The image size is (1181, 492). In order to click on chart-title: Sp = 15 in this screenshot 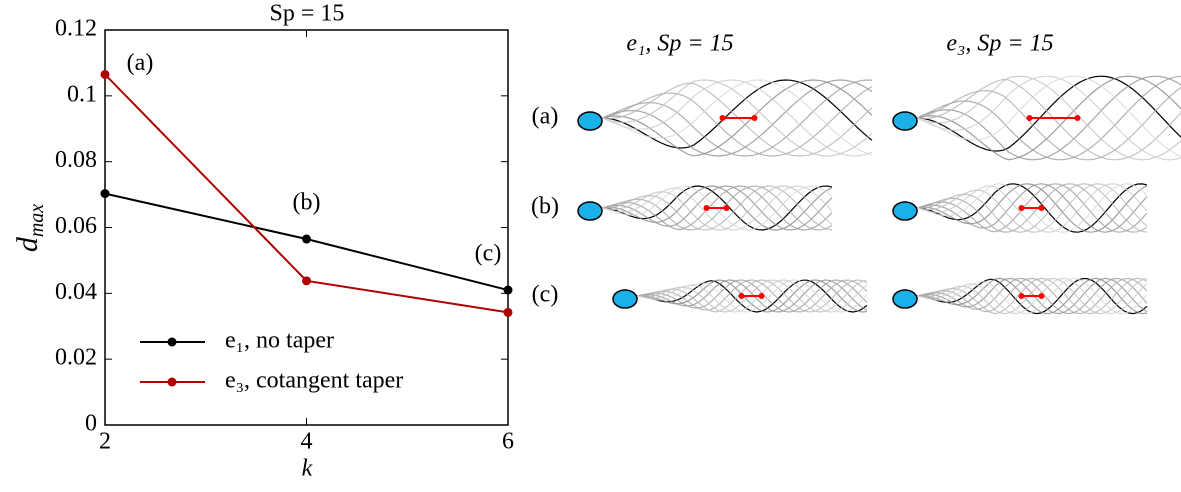, I will do `click(307, 14)`.